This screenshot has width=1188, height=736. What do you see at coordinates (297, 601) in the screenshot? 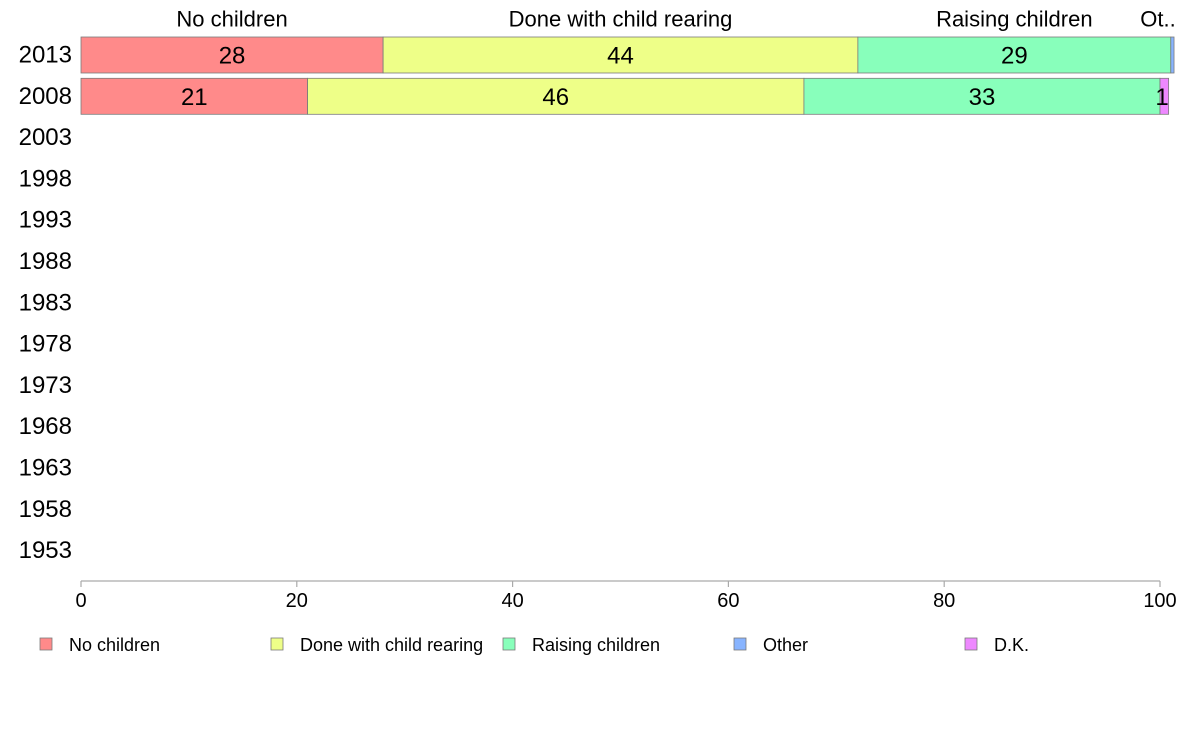
I see `x-tick-label: 20` at bounding box center [297, 601].